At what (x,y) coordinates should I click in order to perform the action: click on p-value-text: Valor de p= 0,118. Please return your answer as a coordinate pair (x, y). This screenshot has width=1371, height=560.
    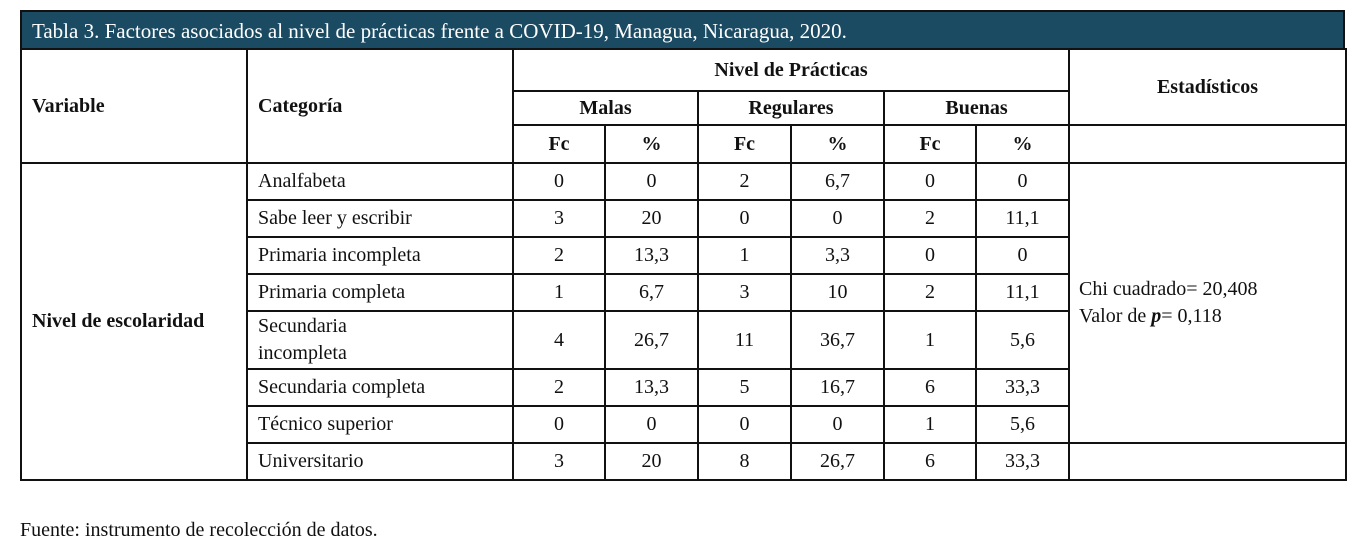
    Looking at the image, I should click on (1212, 316).